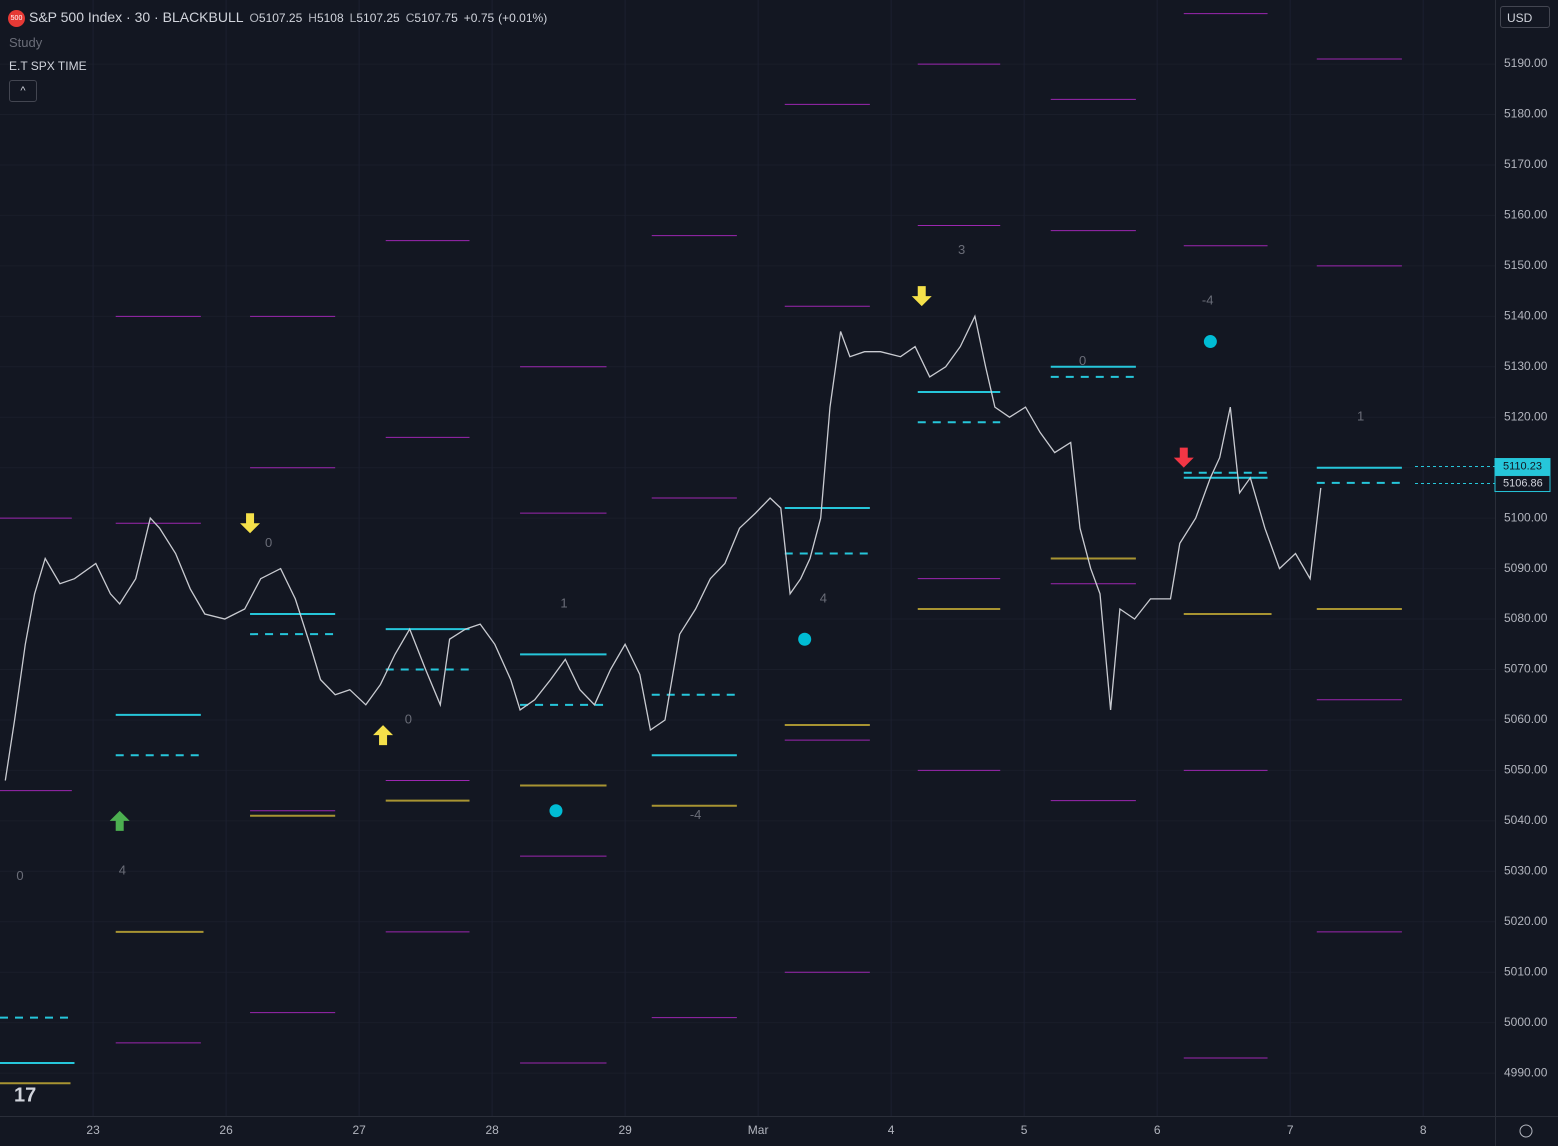 The height and width of the screenshot is (1146, 1558). I want to click on x-tick-label: 26, so click(226, 1130).